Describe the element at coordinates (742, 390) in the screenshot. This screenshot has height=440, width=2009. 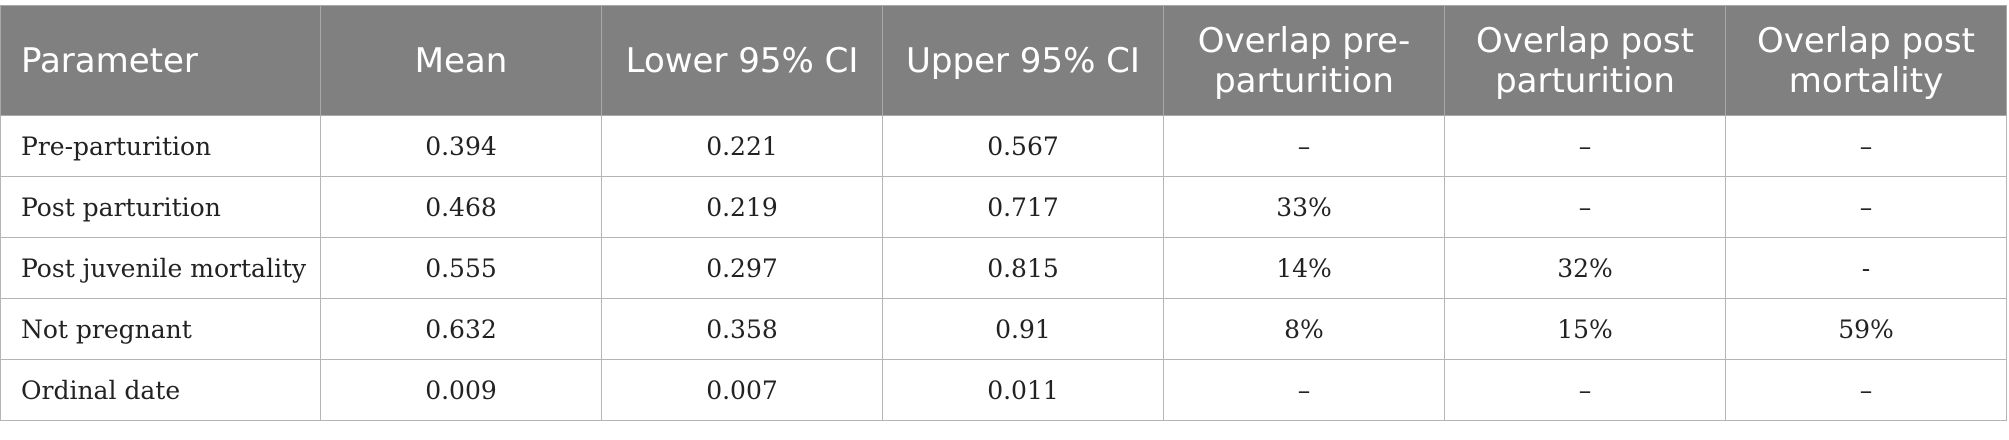
I see `cell-lower-ci: 0.007` at that location.